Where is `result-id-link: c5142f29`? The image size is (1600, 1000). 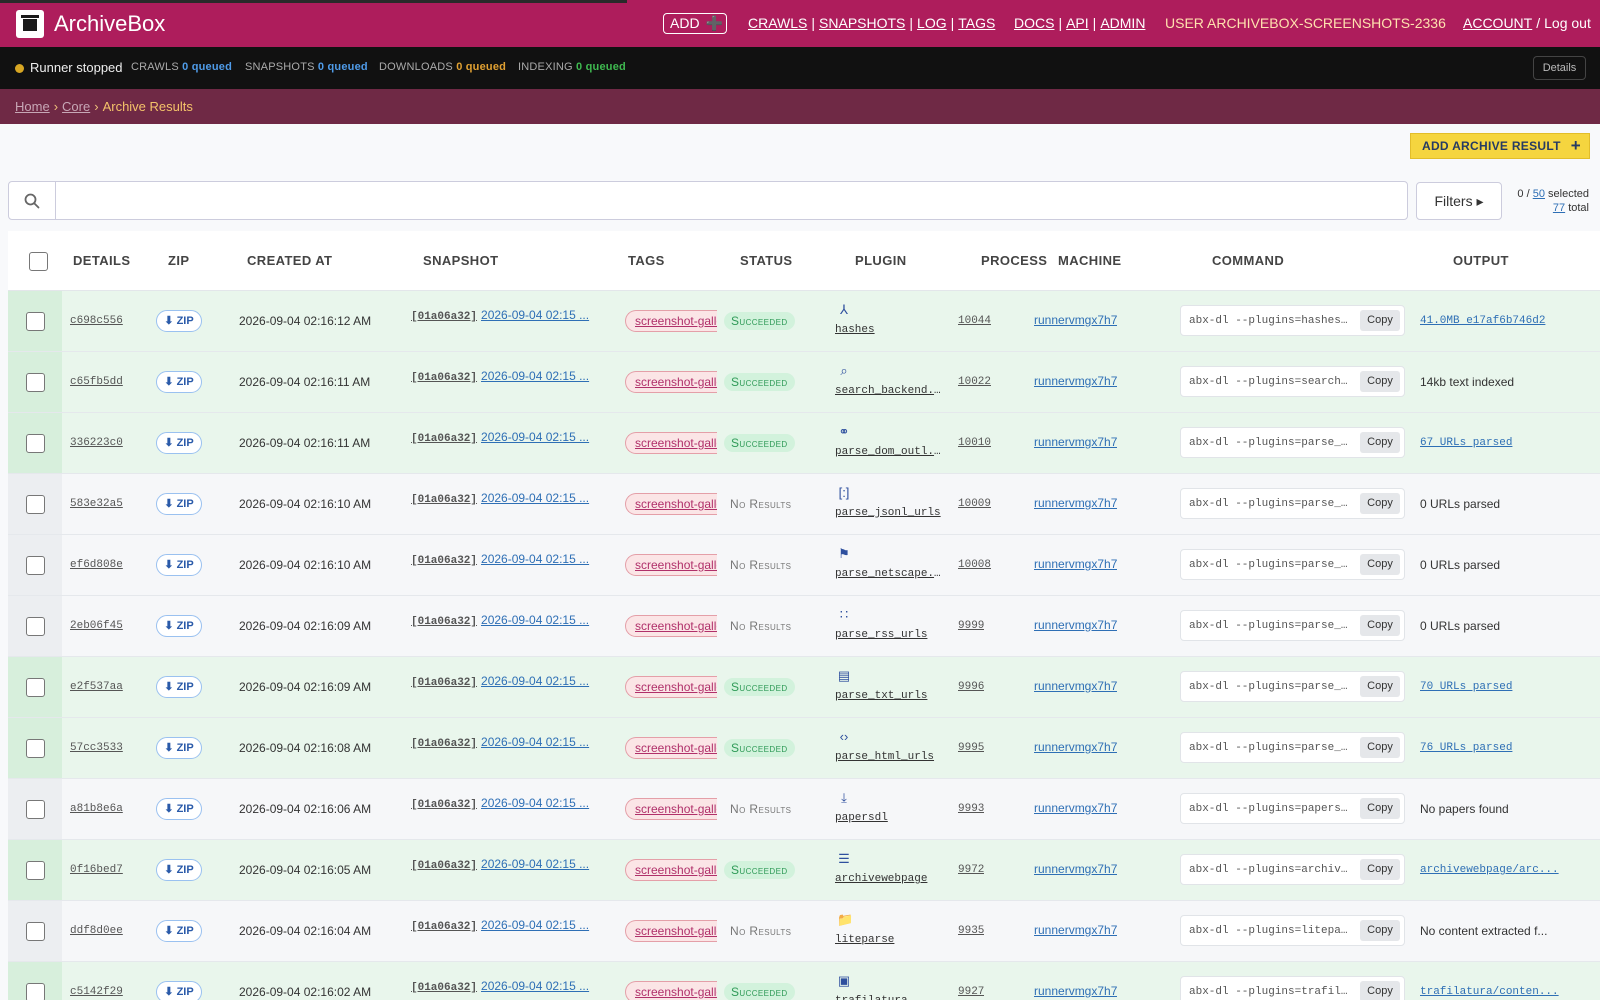
result-id-link: c5142f29 is located at coordinates (96, 992).